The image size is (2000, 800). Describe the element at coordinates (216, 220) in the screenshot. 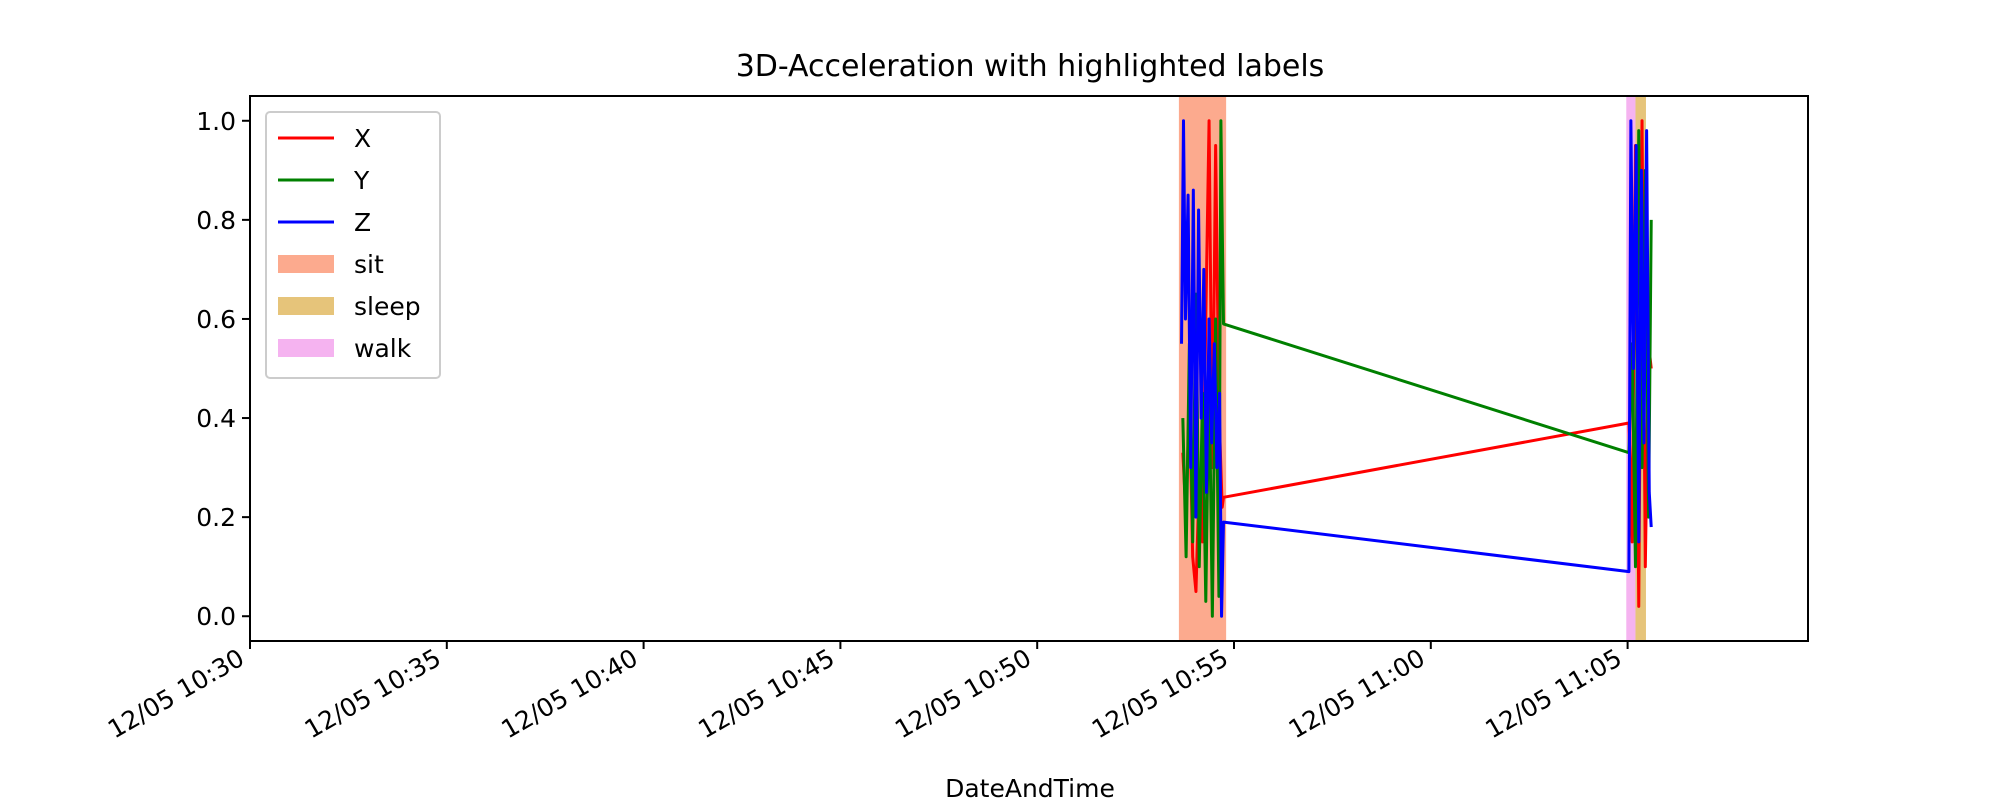

I see `y-tick-label: 0.8` at that location.